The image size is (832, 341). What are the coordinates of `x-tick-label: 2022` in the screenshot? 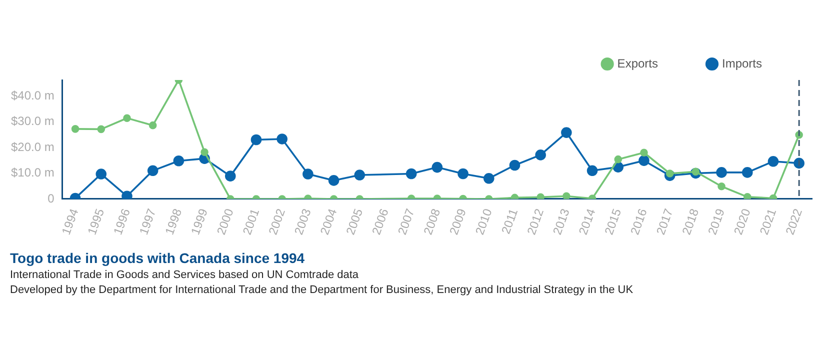 It's located at (794, 221).